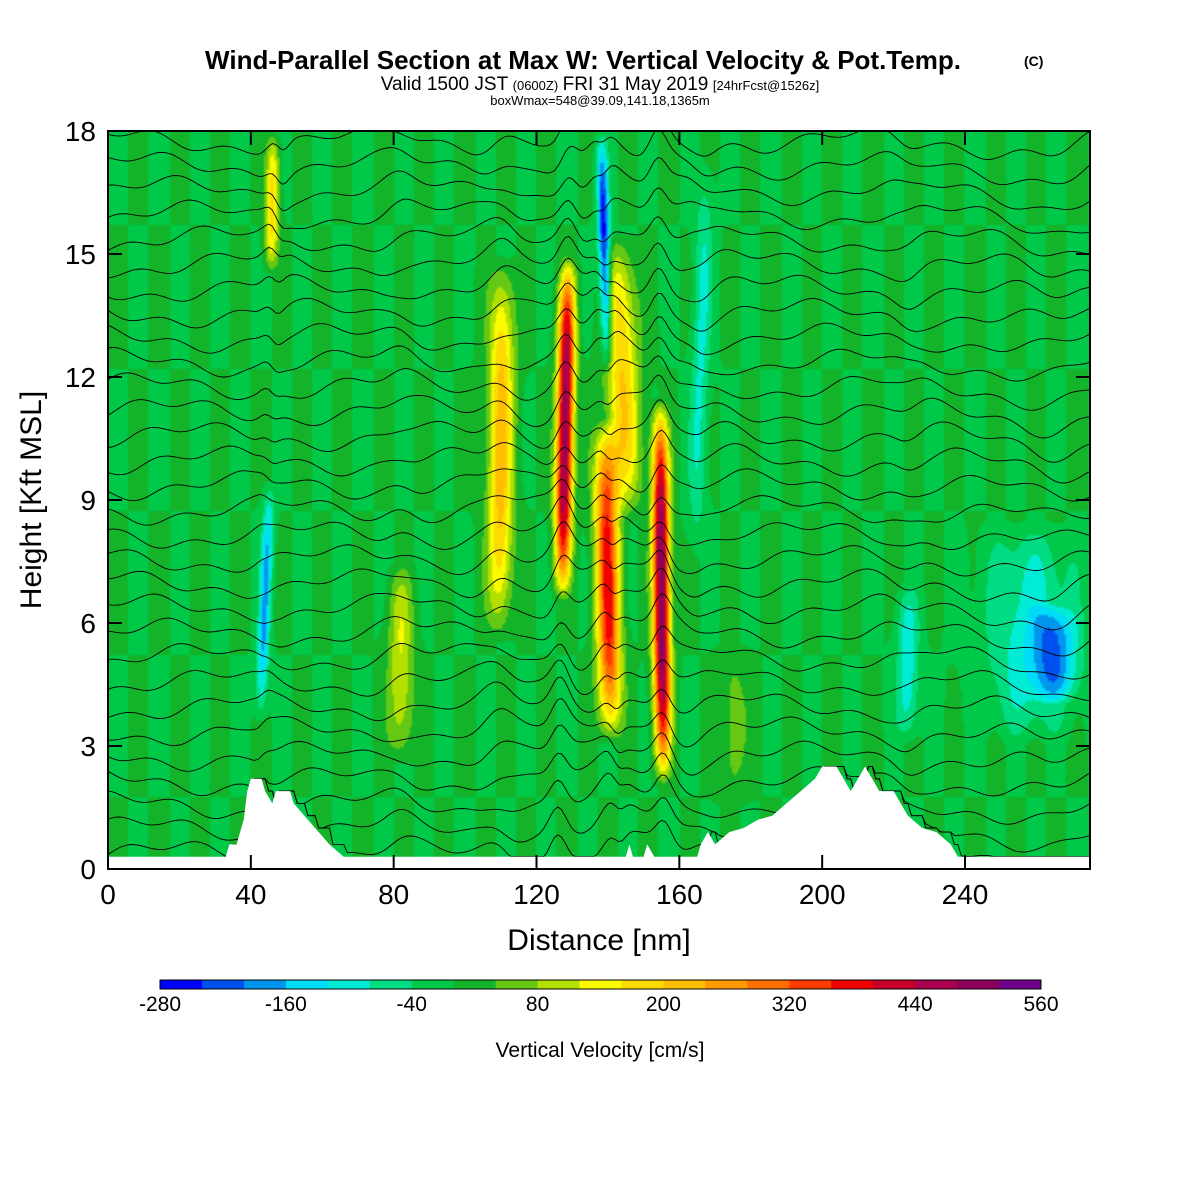  What do you see at coordinates (536, 85) in the screenshot?
I see `subtitle-valid-zulu: (0600Z)` at bounding box center [536, 85].